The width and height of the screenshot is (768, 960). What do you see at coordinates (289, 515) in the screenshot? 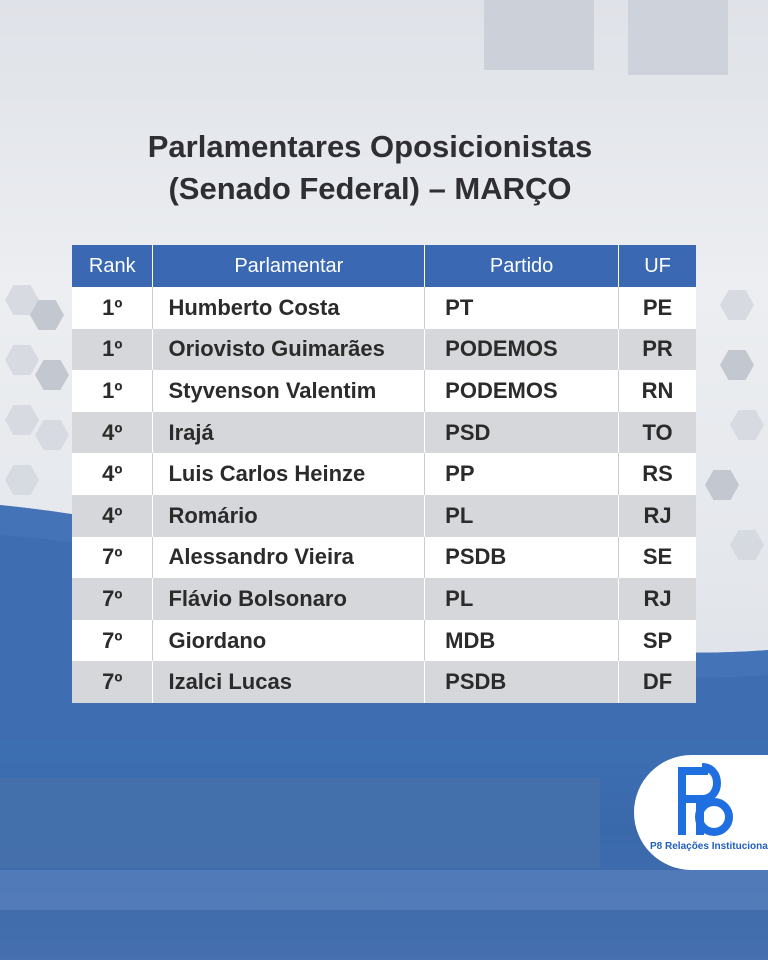
I see `cell-name: Romário` at bounding box center [289, 515].